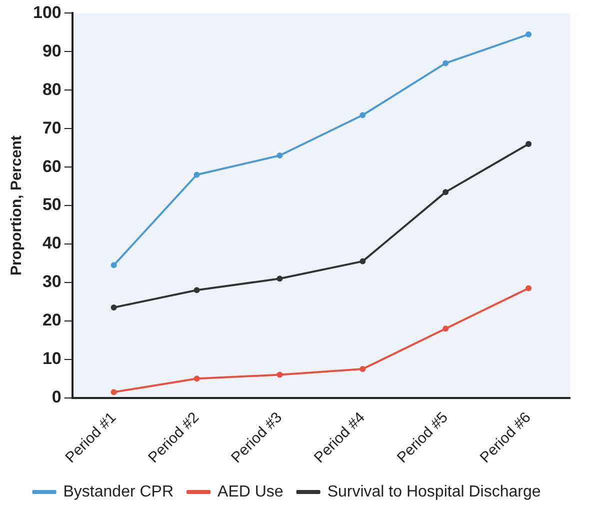 This screenshot has height=514, width=592. I want to click on y-tick-label: 80, so click(52, 89).